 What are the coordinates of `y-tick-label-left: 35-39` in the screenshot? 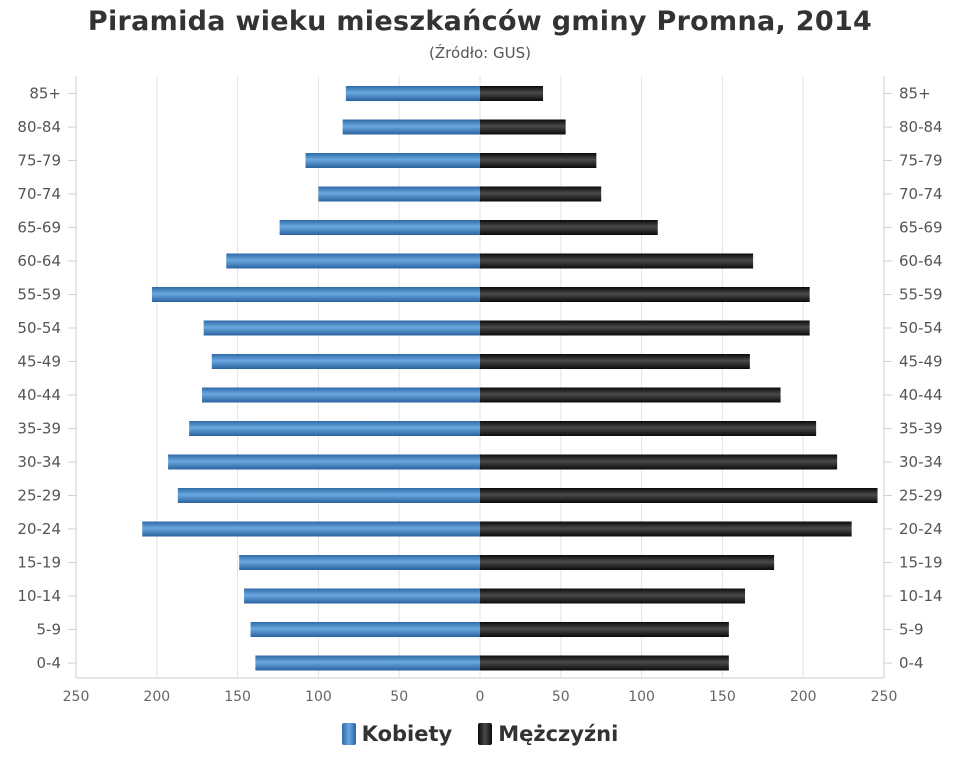 It's located at (39, 429).